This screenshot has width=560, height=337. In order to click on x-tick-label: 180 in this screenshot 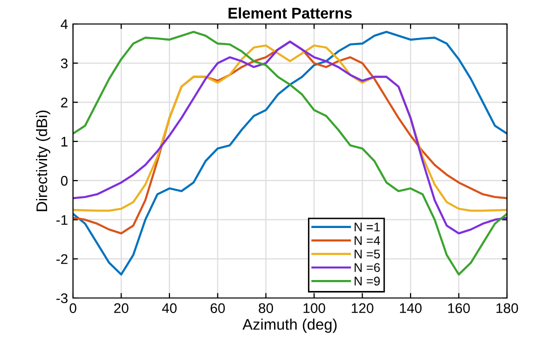, I will do `click(507, 308)`.